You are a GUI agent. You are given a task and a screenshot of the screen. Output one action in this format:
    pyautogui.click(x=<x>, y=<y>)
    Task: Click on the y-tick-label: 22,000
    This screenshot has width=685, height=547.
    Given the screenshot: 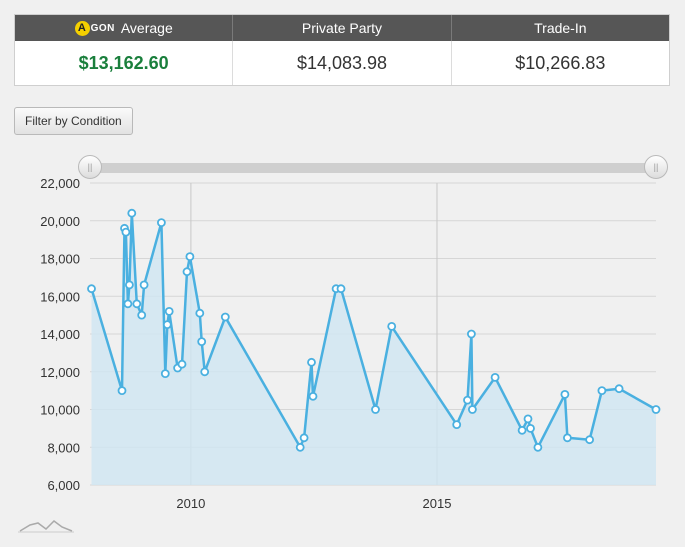 What is the action you would take?
    pyautogui.click(x=60, y=183)
    